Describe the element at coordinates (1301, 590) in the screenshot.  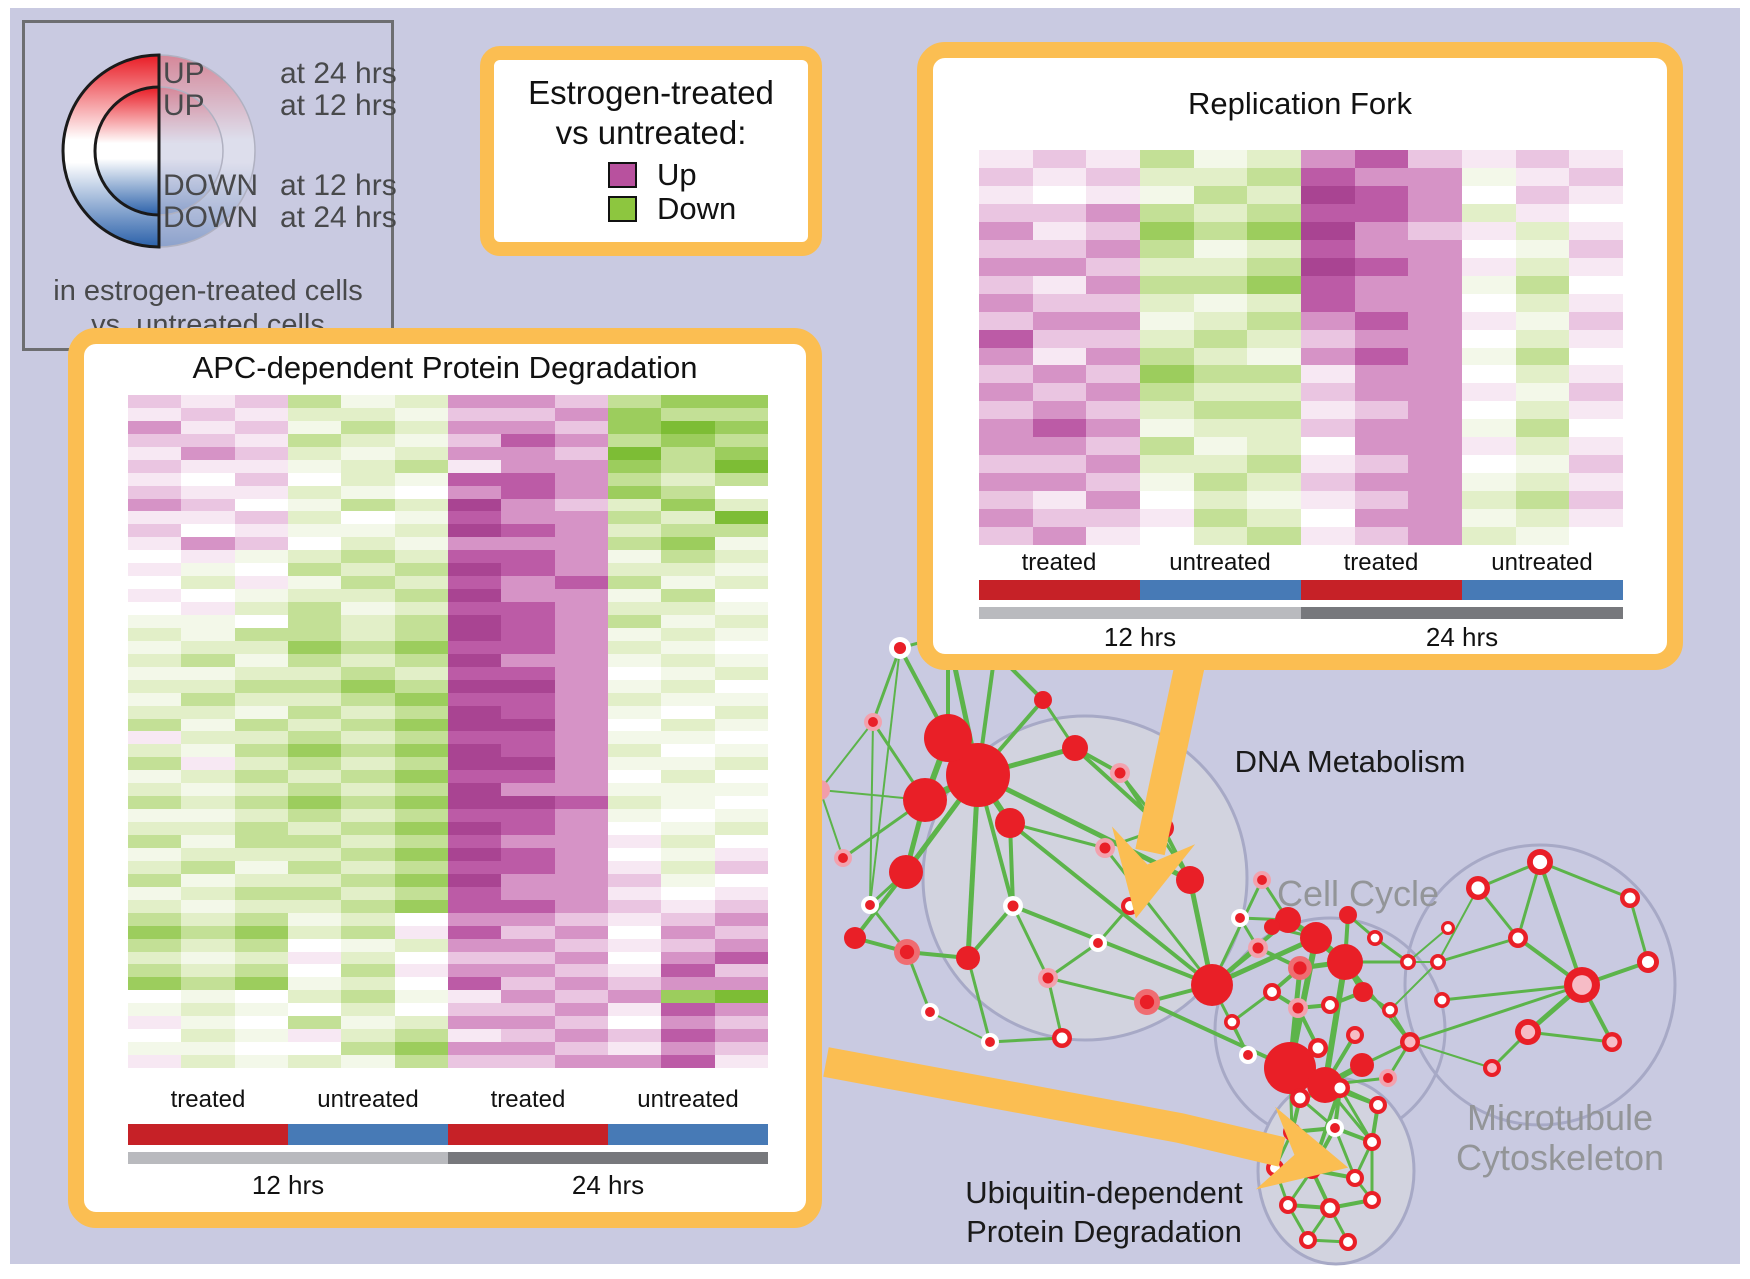
I see `rf-treatment-bar` at that location.